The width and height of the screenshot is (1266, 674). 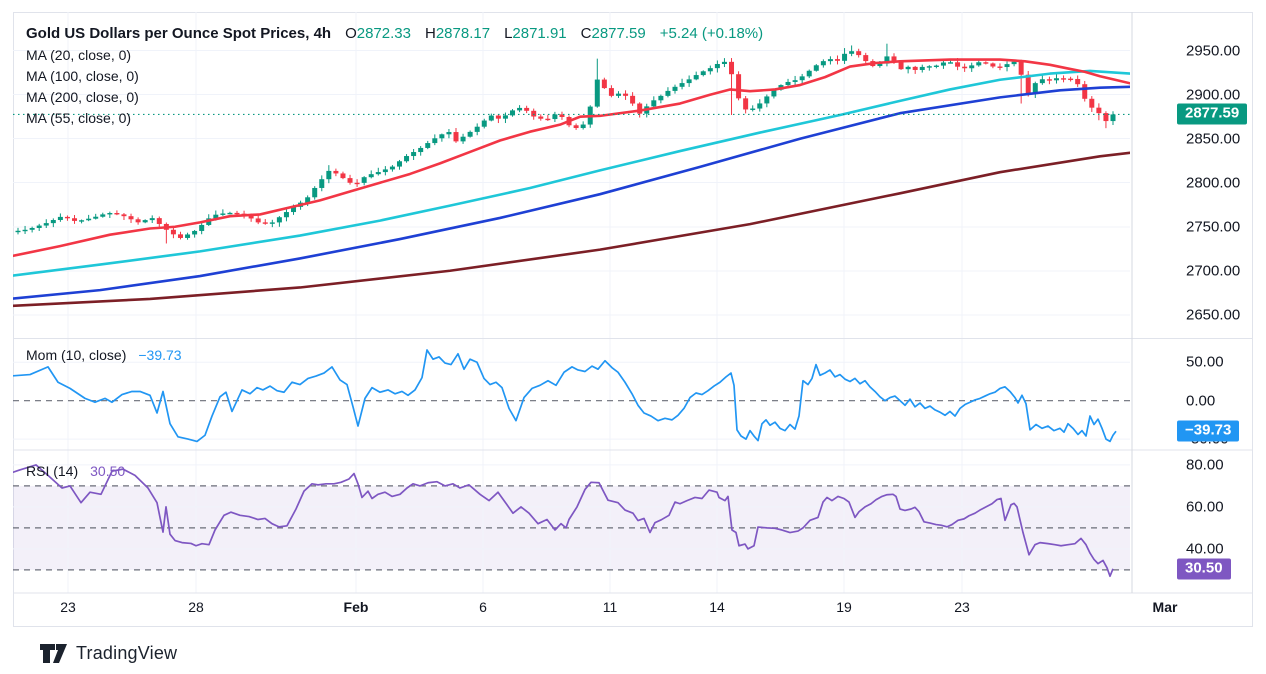 I want to click on tradingview-attribution: TradingView, so click(x=108, y=653).